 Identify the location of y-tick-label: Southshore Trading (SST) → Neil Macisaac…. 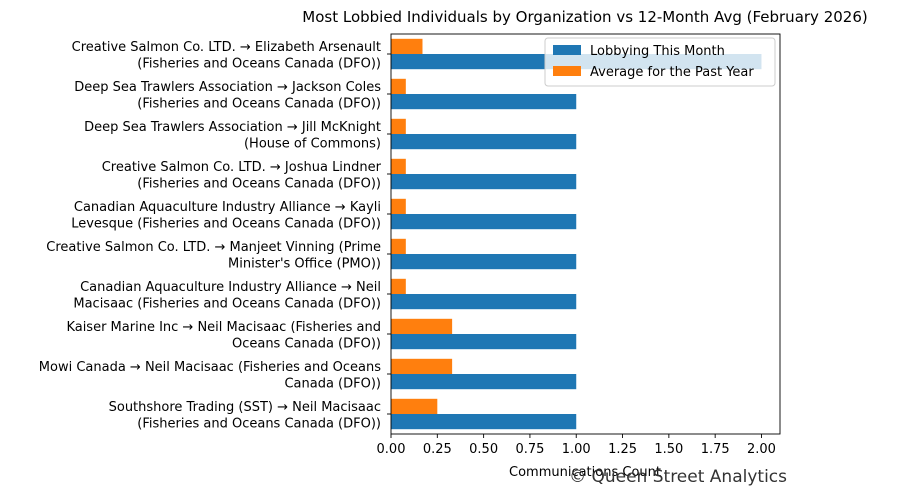
(245, 416).